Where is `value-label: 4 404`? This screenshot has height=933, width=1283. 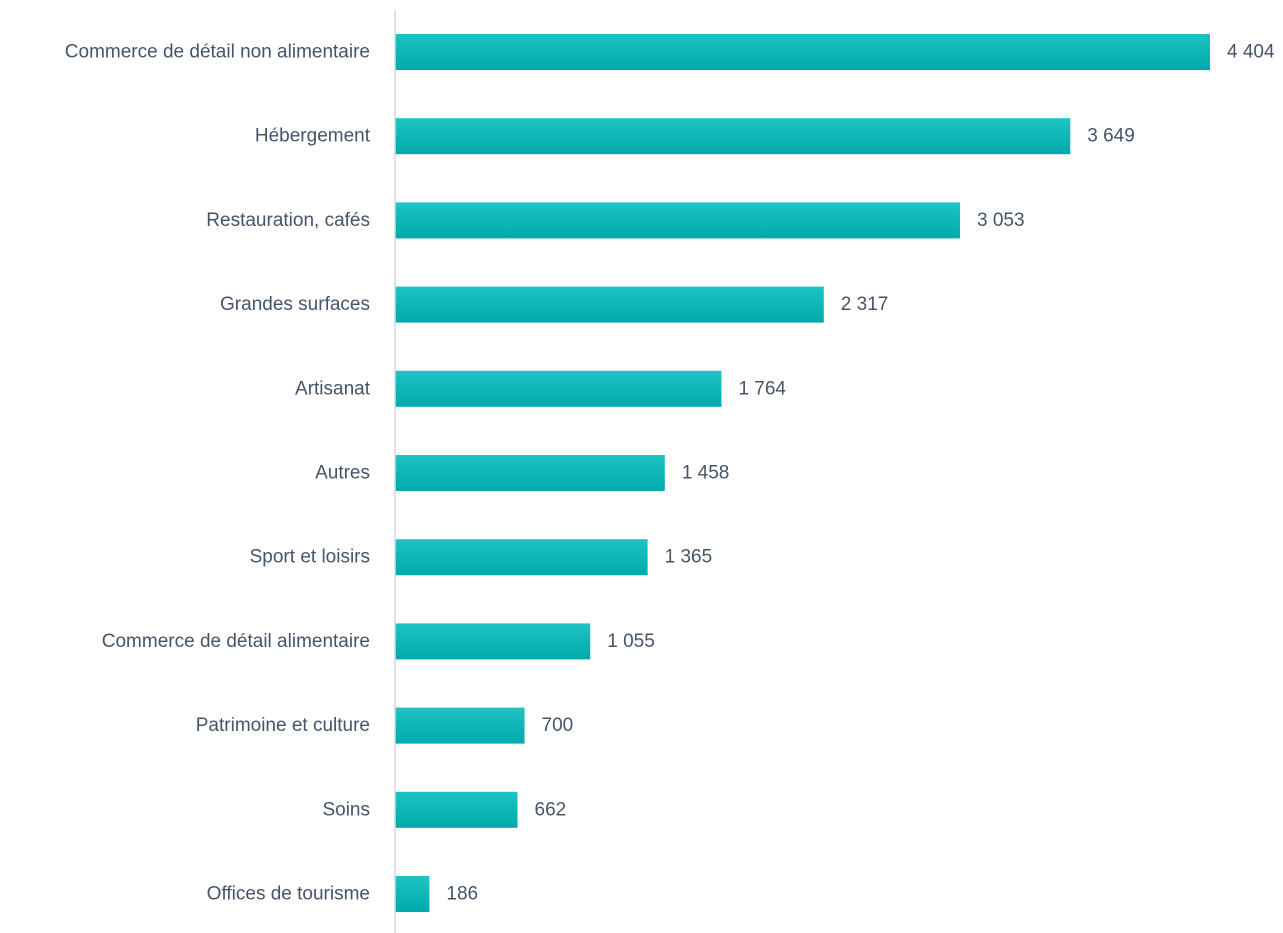 value-label: 4 404 is located at coordinates (1251, 52).